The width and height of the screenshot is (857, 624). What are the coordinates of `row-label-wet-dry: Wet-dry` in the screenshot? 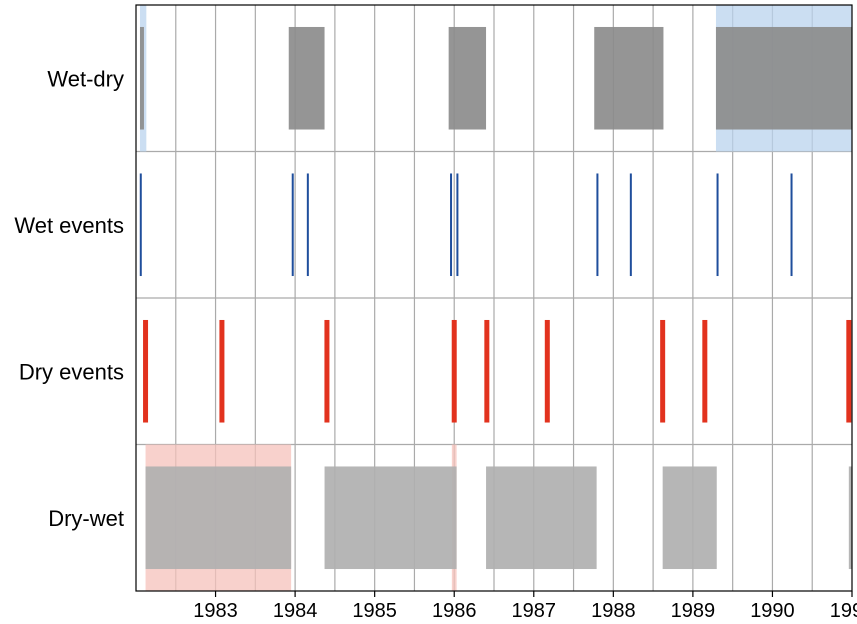 It's located at (85, 78).